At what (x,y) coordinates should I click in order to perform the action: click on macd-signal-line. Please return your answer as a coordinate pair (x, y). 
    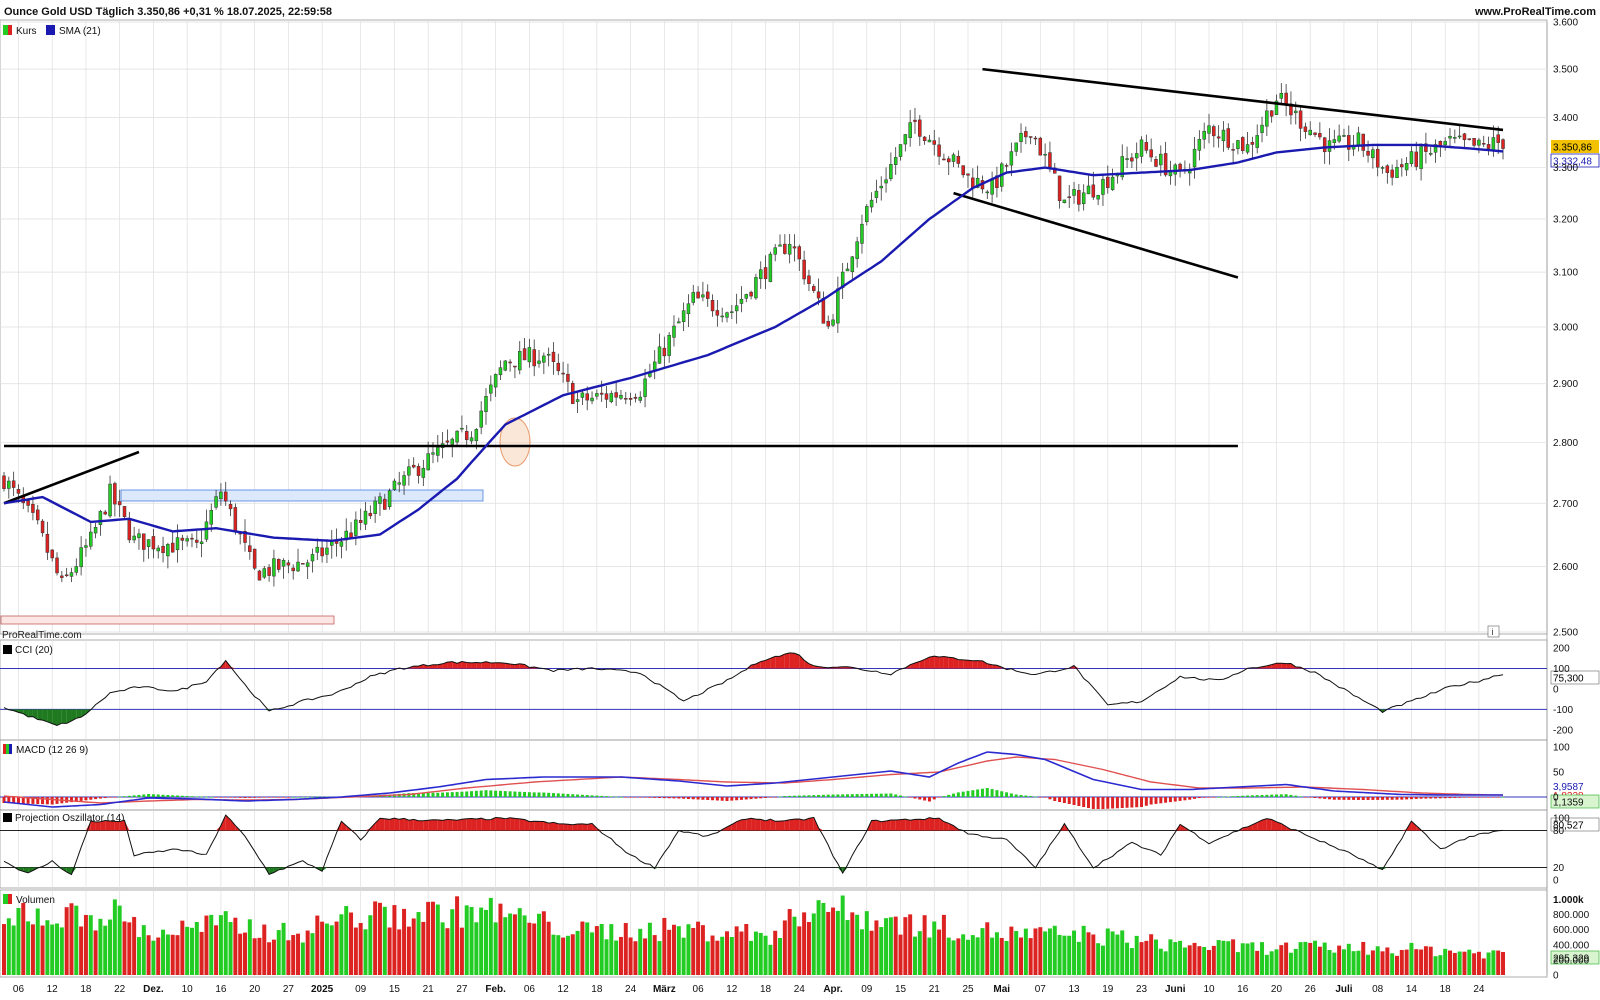
    Looking at the image, I should click on (753, 780).